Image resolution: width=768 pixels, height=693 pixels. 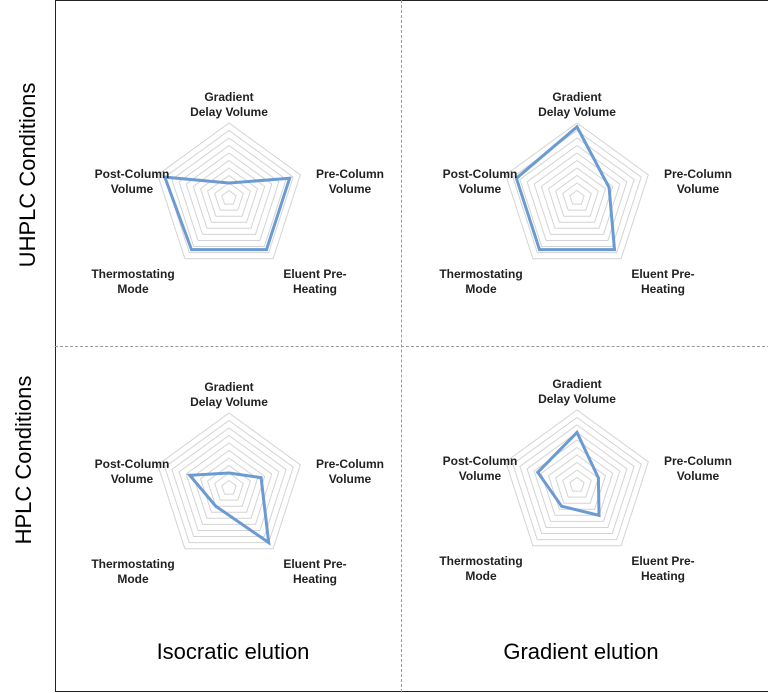 What do you see at coordinates (411, 346) in the screenshot?
I see `horizontal-divider` at bounding box center [411, 346].